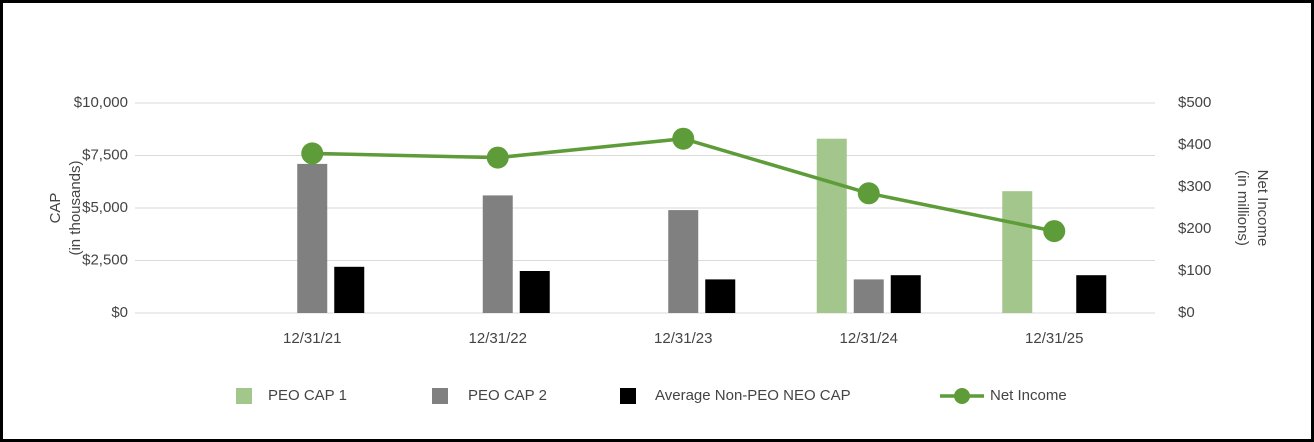  I want to click on legend-item: Net Income, so click(1003, 395).